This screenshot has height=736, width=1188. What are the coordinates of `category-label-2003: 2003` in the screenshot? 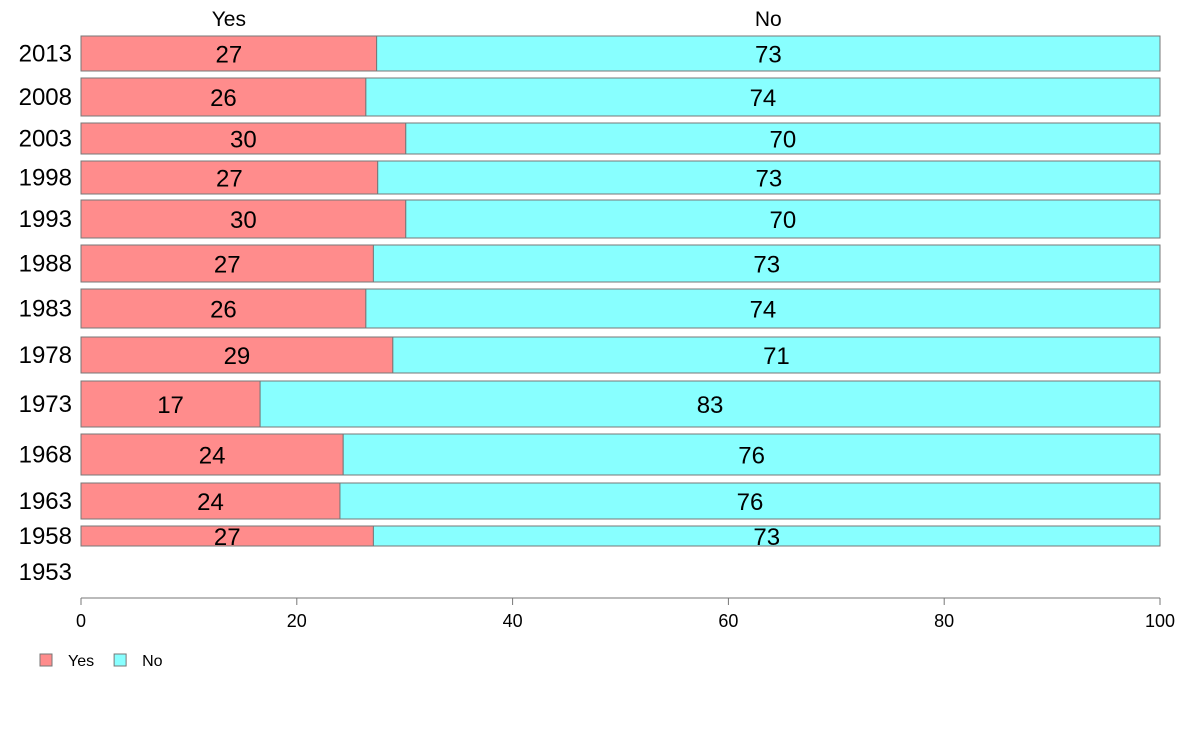 It's located at (45, 139).